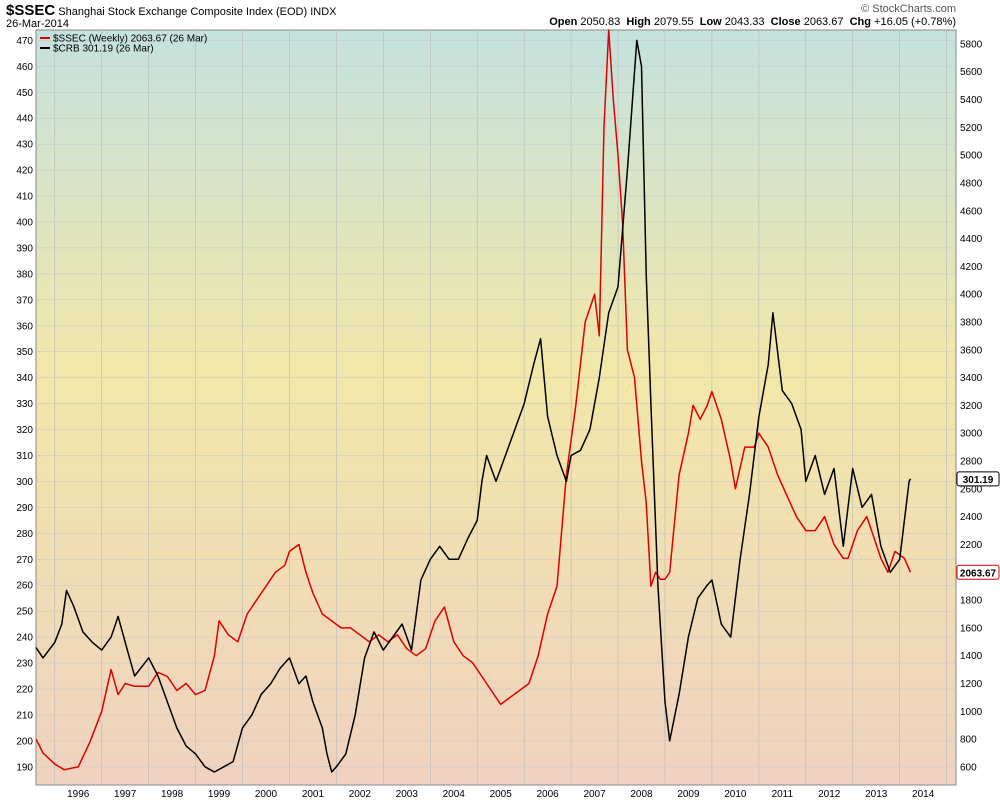  Describe the element at coordinates (24, 534) in the screenshot. I see `left-tick-label: 280` at that location.